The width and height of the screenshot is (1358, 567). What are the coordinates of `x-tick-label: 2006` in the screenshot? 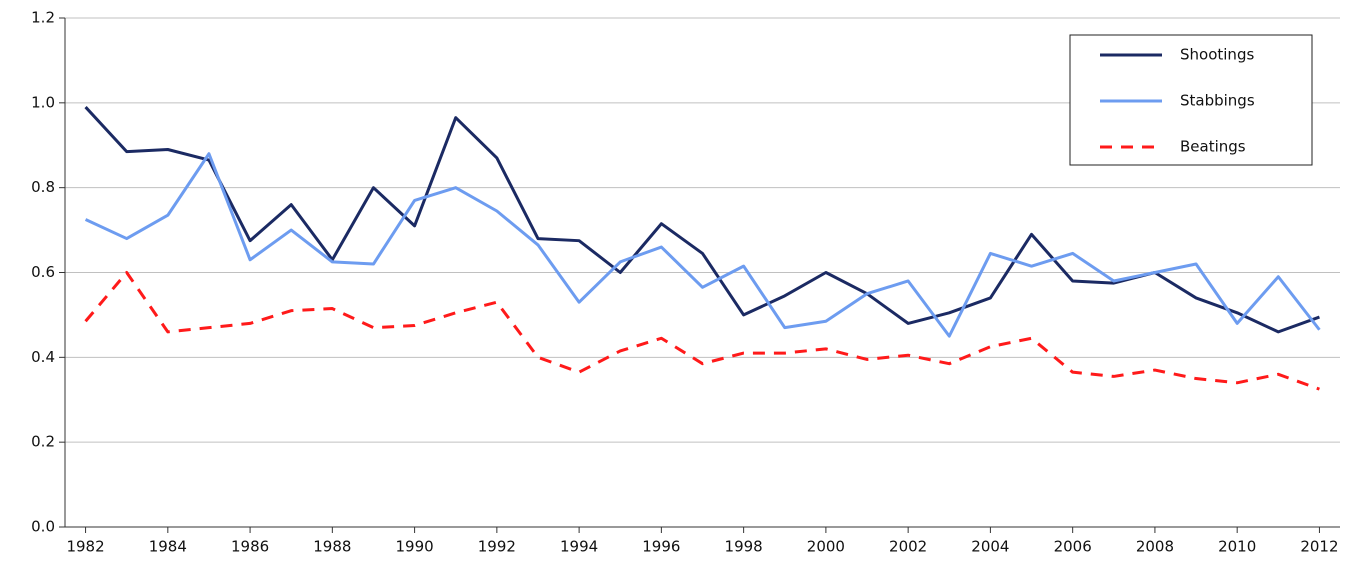 It's located at (1073, 547).